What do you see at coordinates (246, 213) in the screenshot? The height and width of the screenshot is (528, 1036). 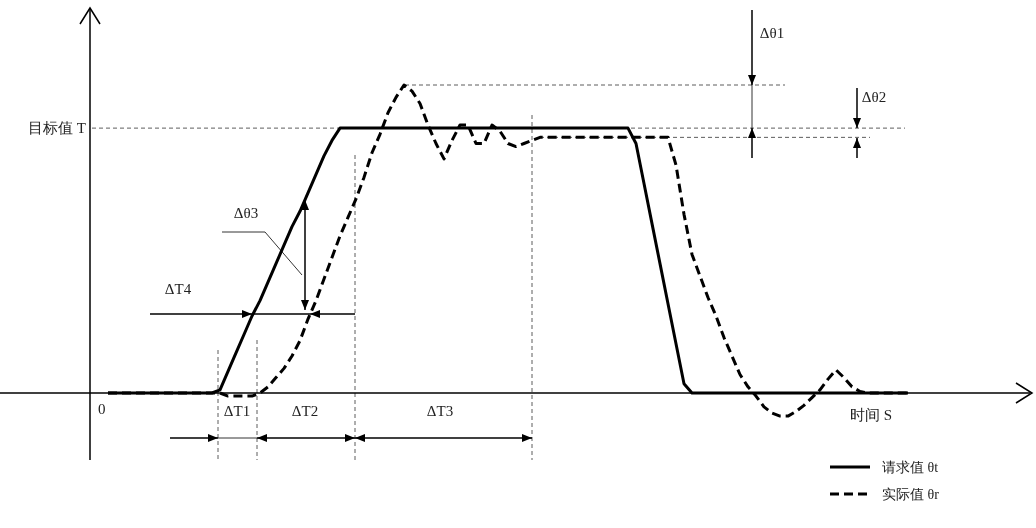 I see `annotation: Δθ3` at bounding box center [246, 213].